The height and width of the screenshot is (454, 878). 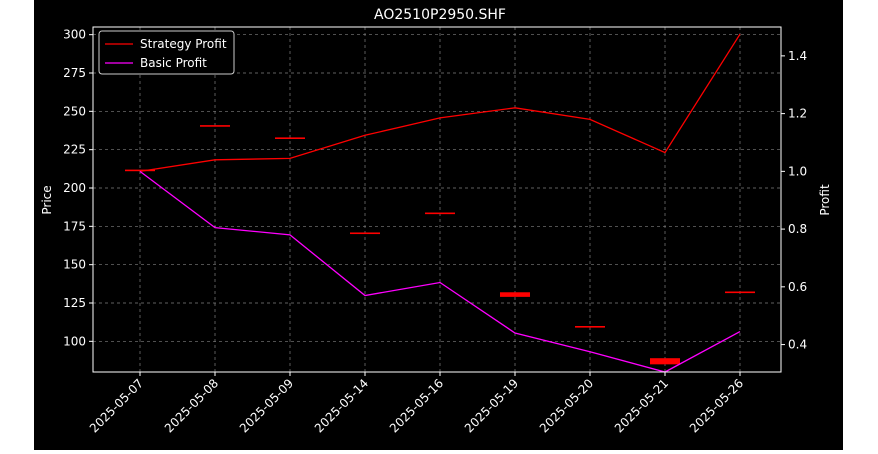 I want to click on y-tick-label-left: 300, so click(x=74, y=35).